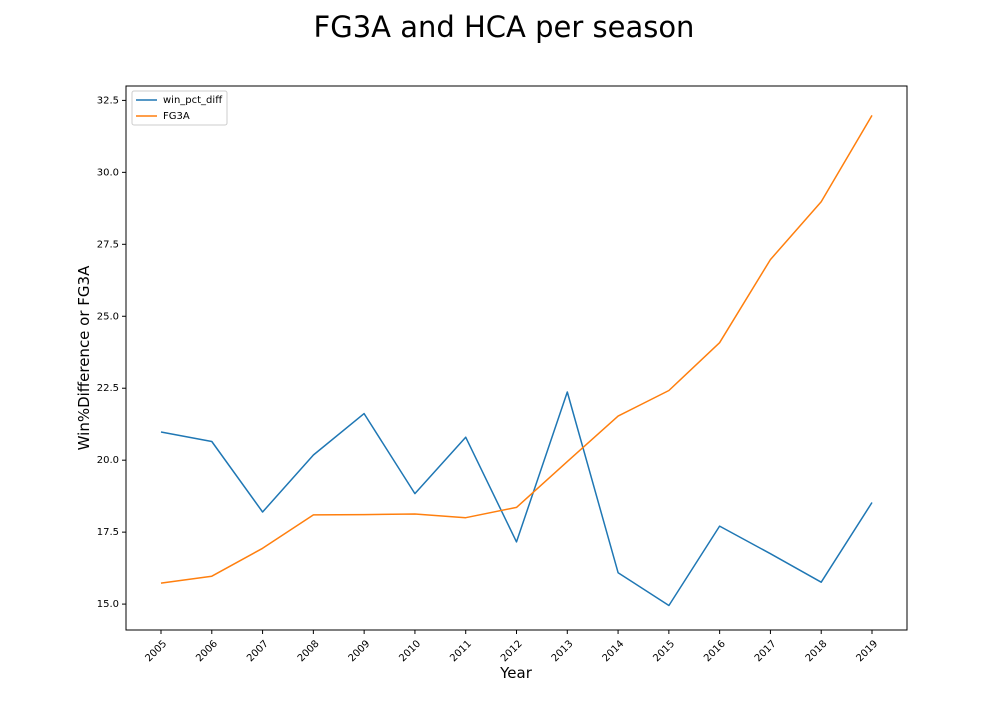  What do you see at coordinates (817, 651) in the screenshot?
I see `x-tick-label: 2018` at bounding box center [817, 651].